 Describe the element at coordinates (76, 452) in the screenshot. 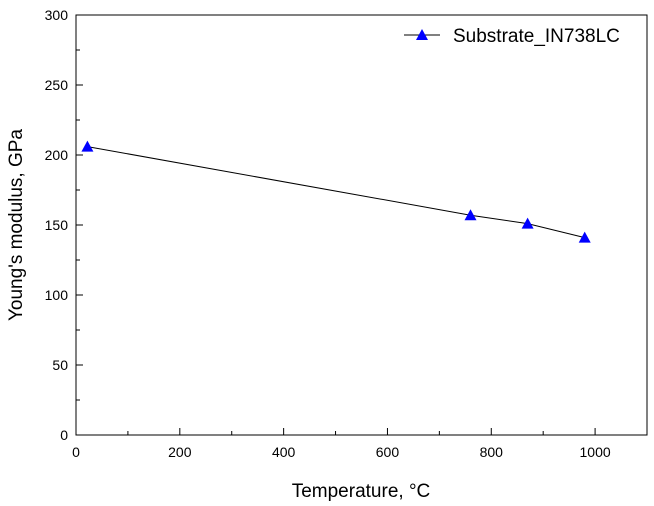

I see `x-tick-label: 0` at that location.